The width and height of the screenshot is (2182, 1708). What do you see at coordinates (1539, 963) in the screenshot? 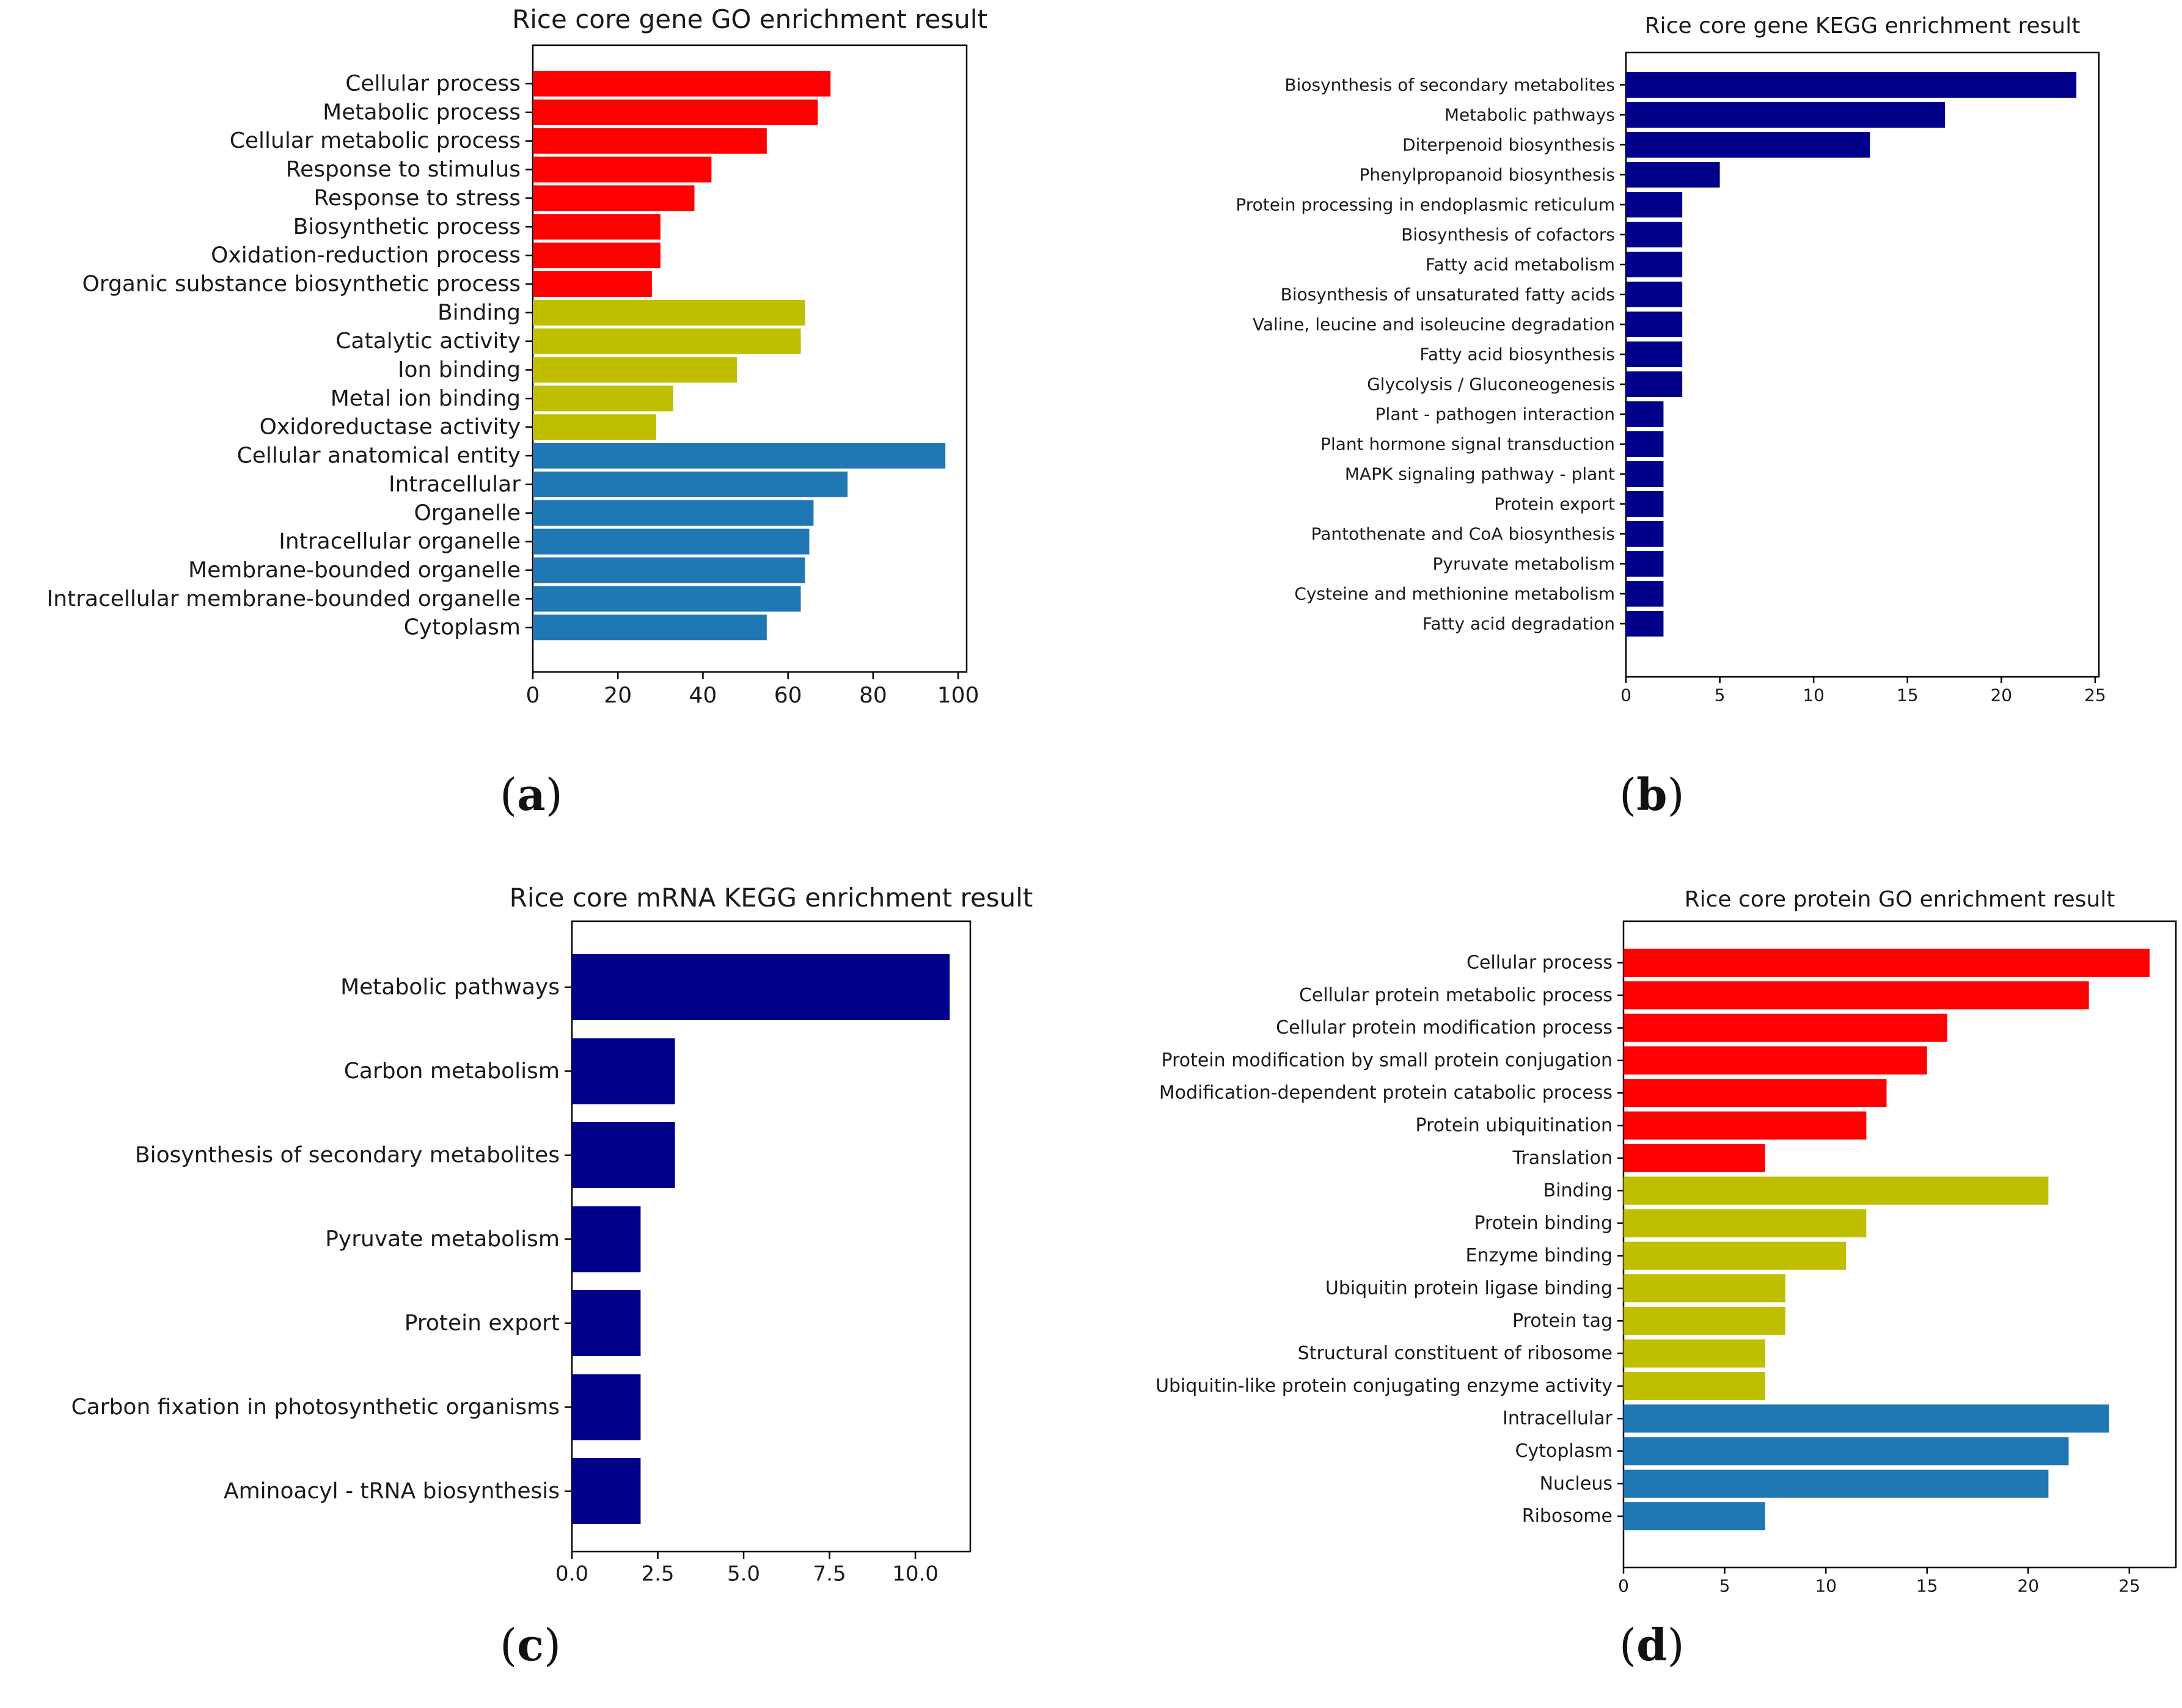
I see `category-label: Cellular process` at bounding box center [1539, 963].